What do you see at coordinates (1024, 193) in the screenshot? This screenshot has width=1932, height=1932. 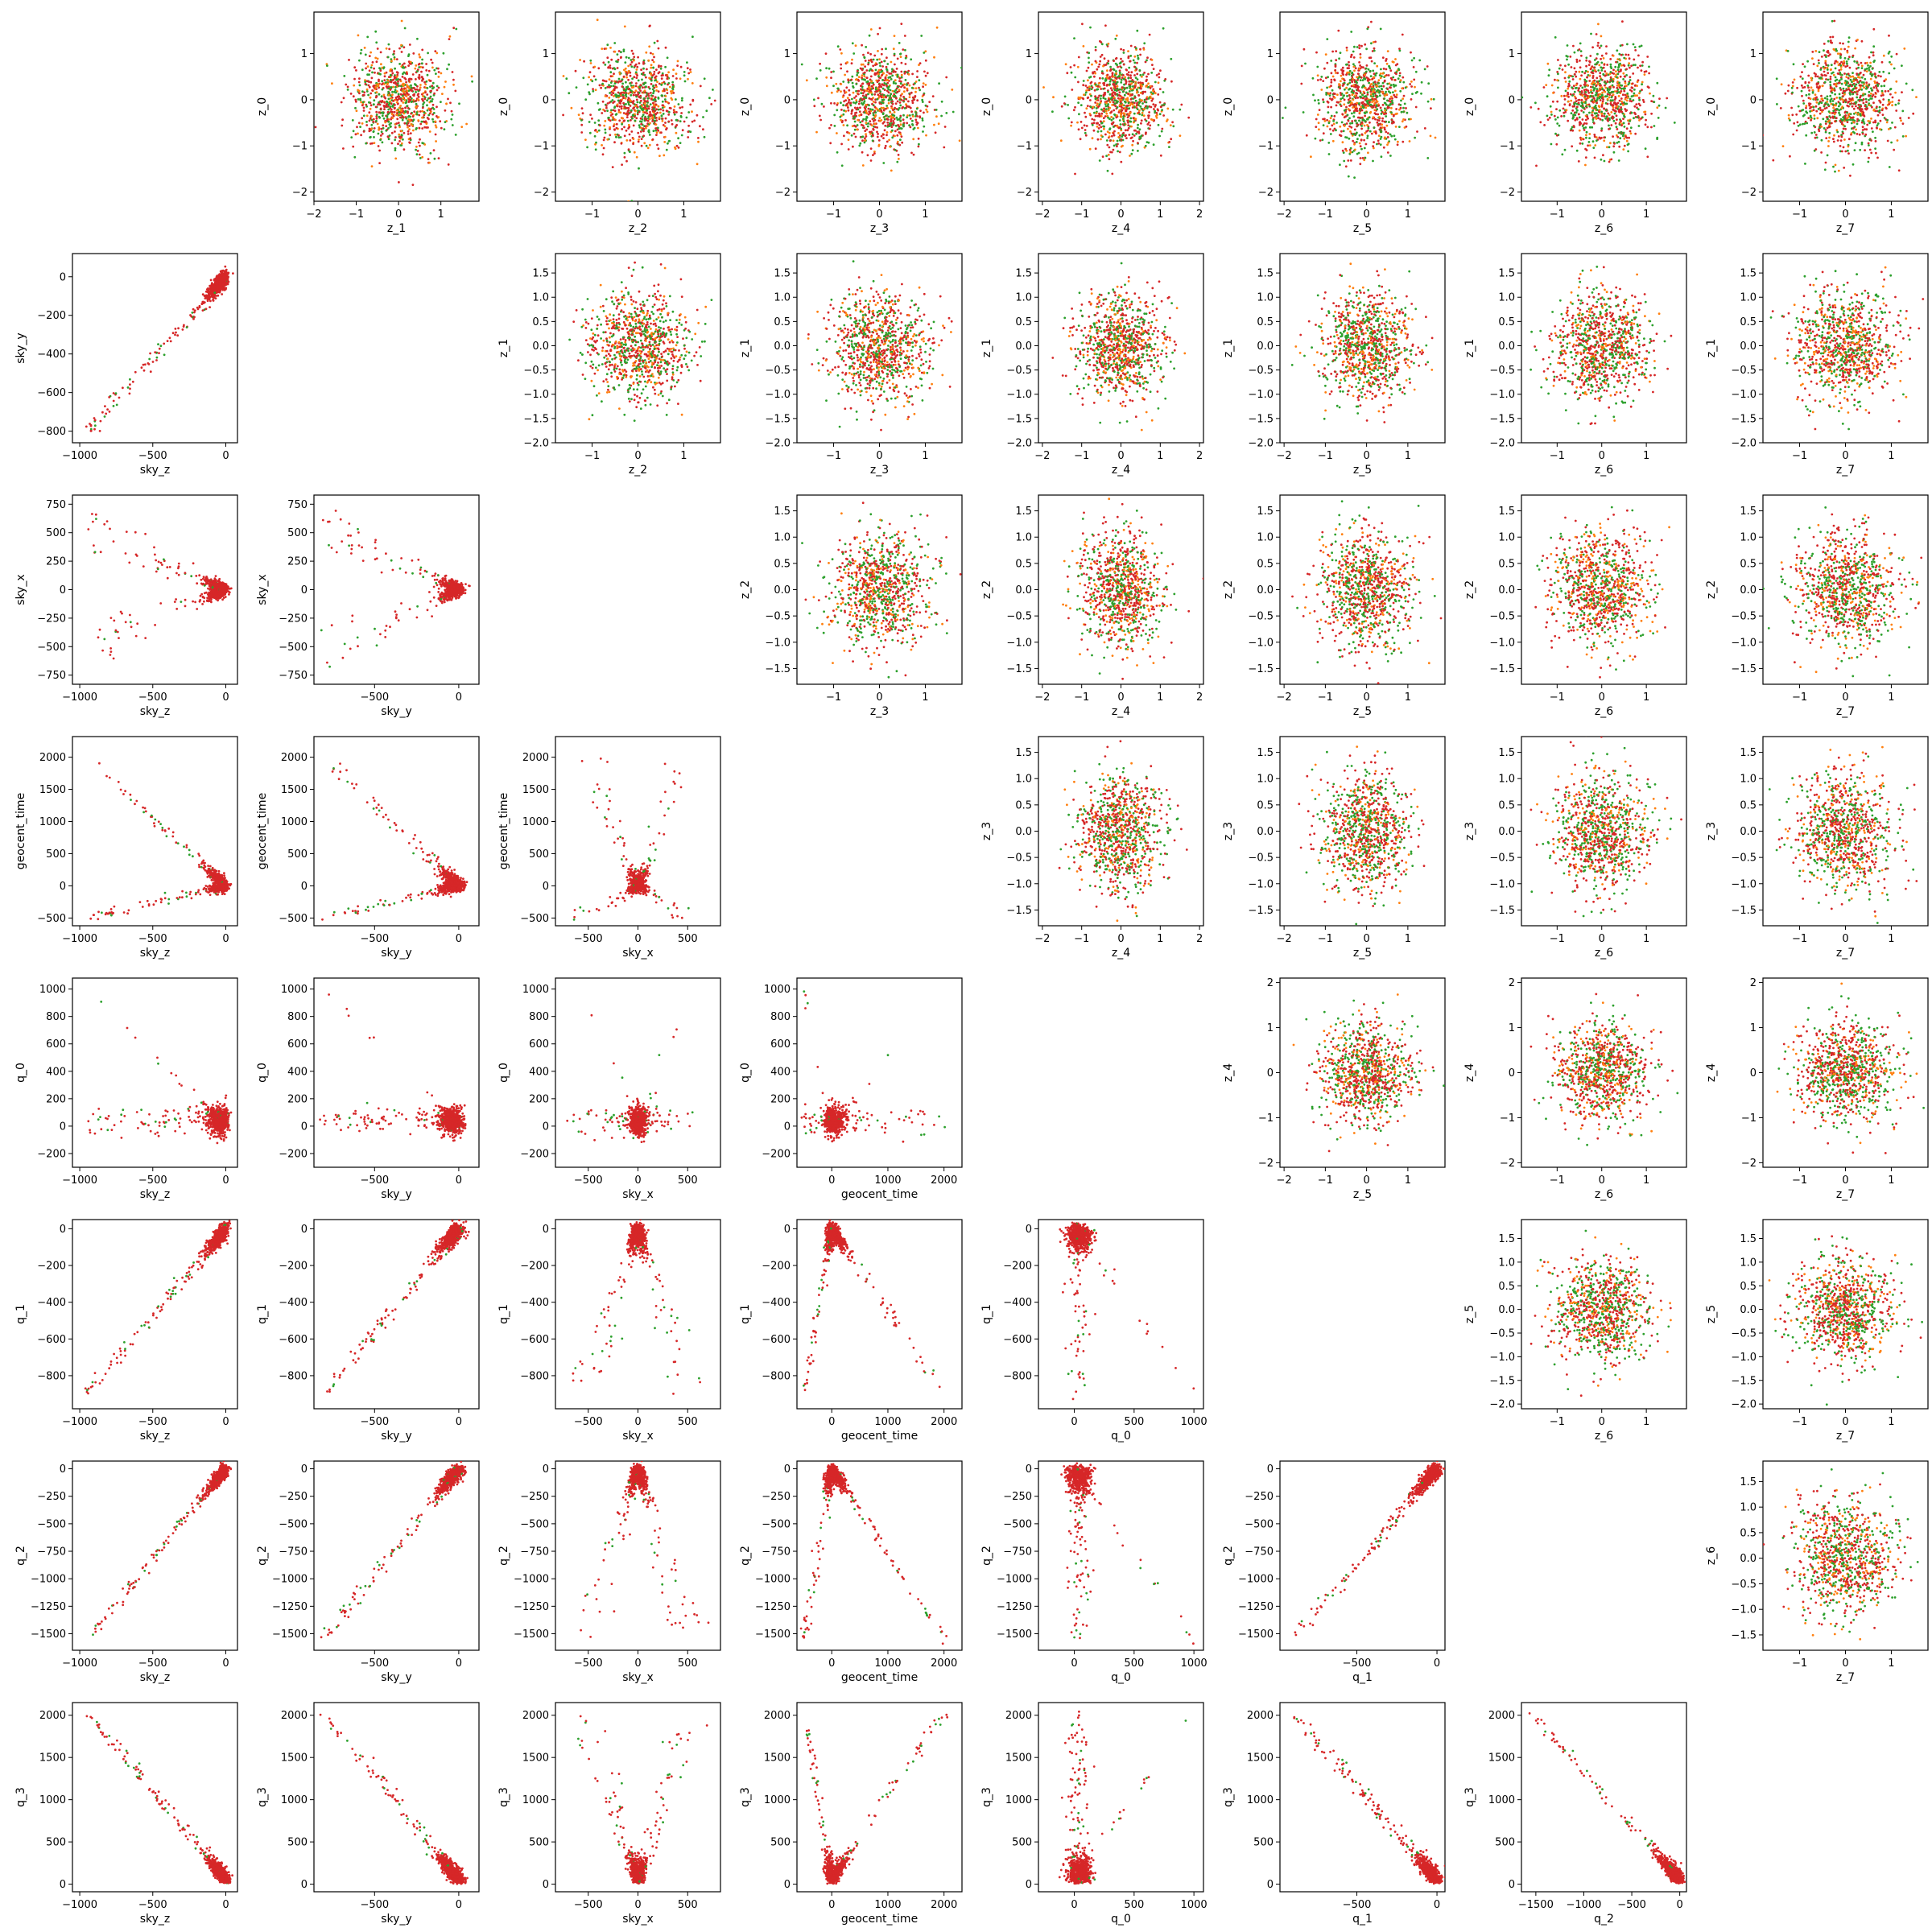 I see `y-tick-label: −2` at bounding box center [1024, 193].